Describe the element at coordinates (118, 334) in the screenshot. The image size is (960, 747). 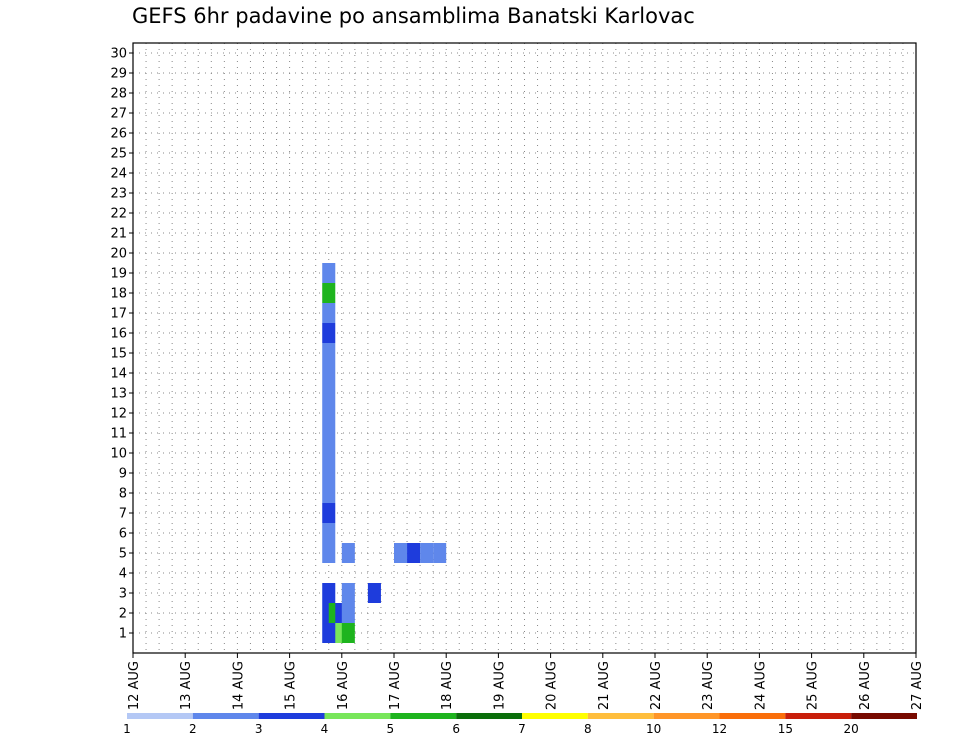
I see `y-tick-label: 16` at that location.